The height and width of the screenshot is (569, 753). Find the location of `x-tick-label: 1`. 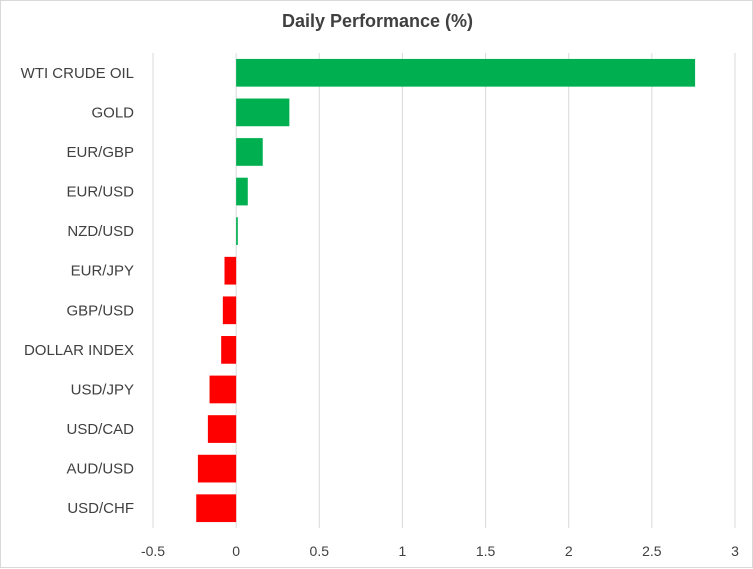

x-tick-label: 1 is located at coordinates (403, 551).